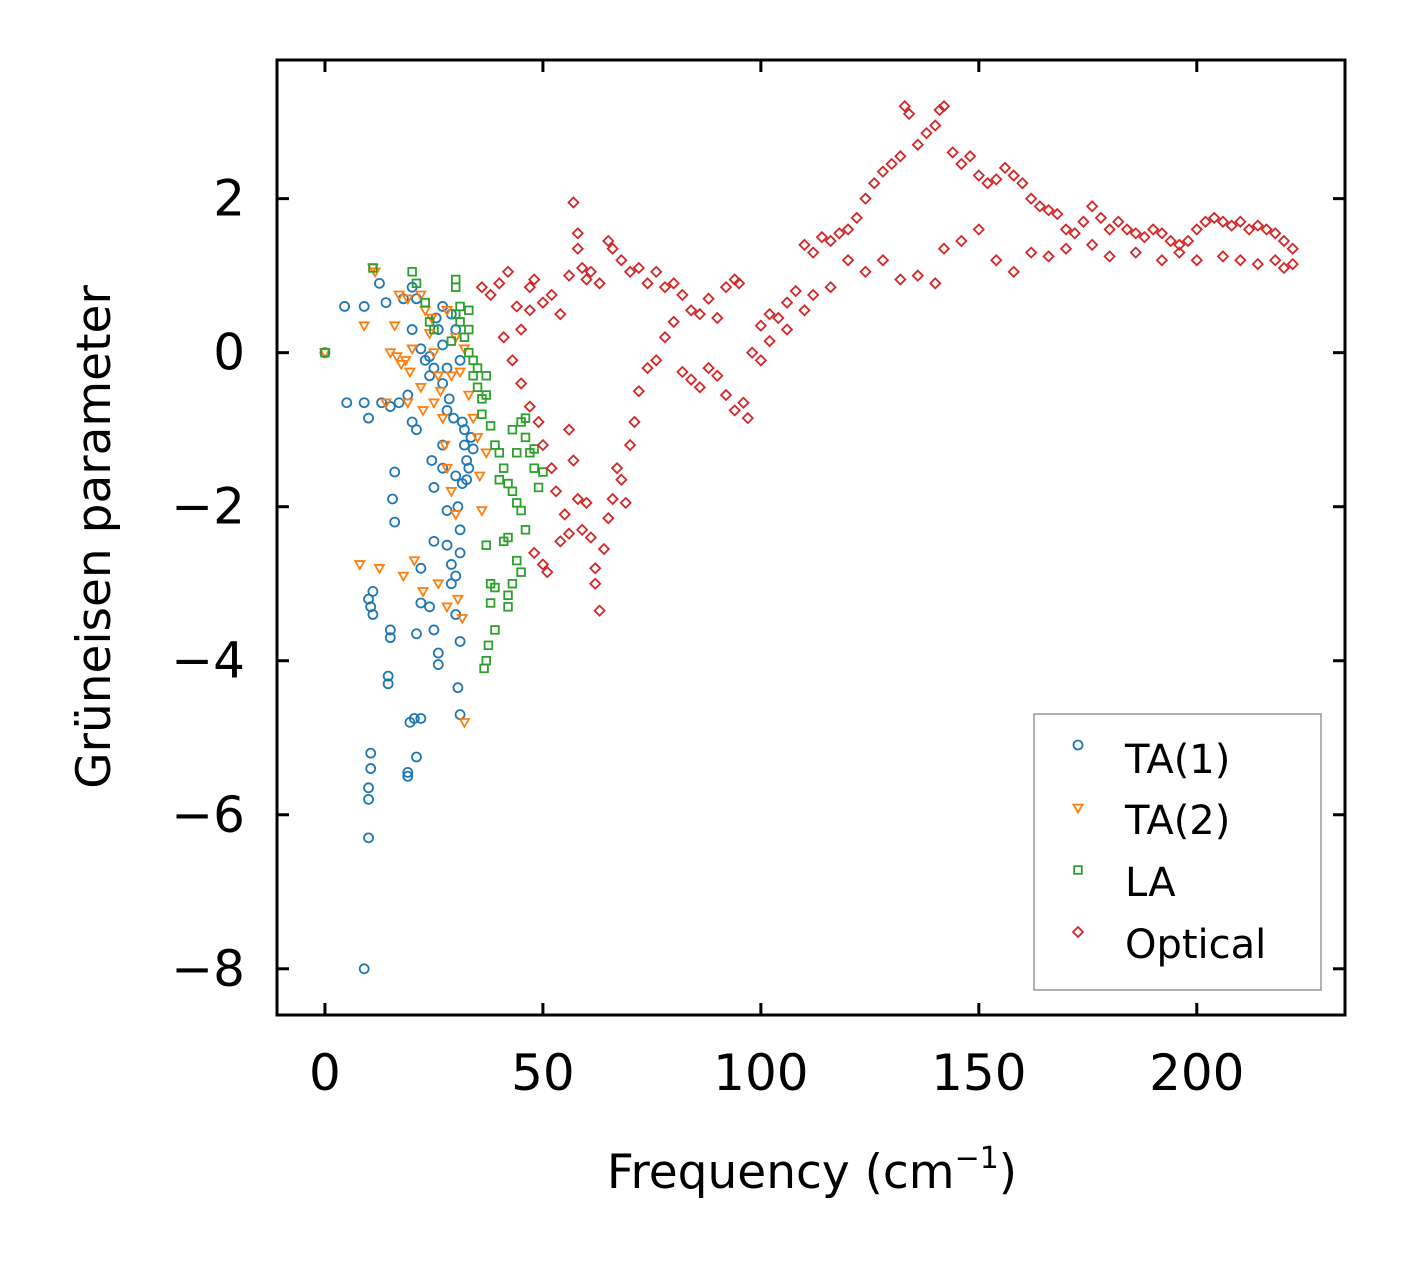 The height and width of the screenshot is (1264, 1406). I want to click on legend-label-optical: Optical, so click(1195, 945).